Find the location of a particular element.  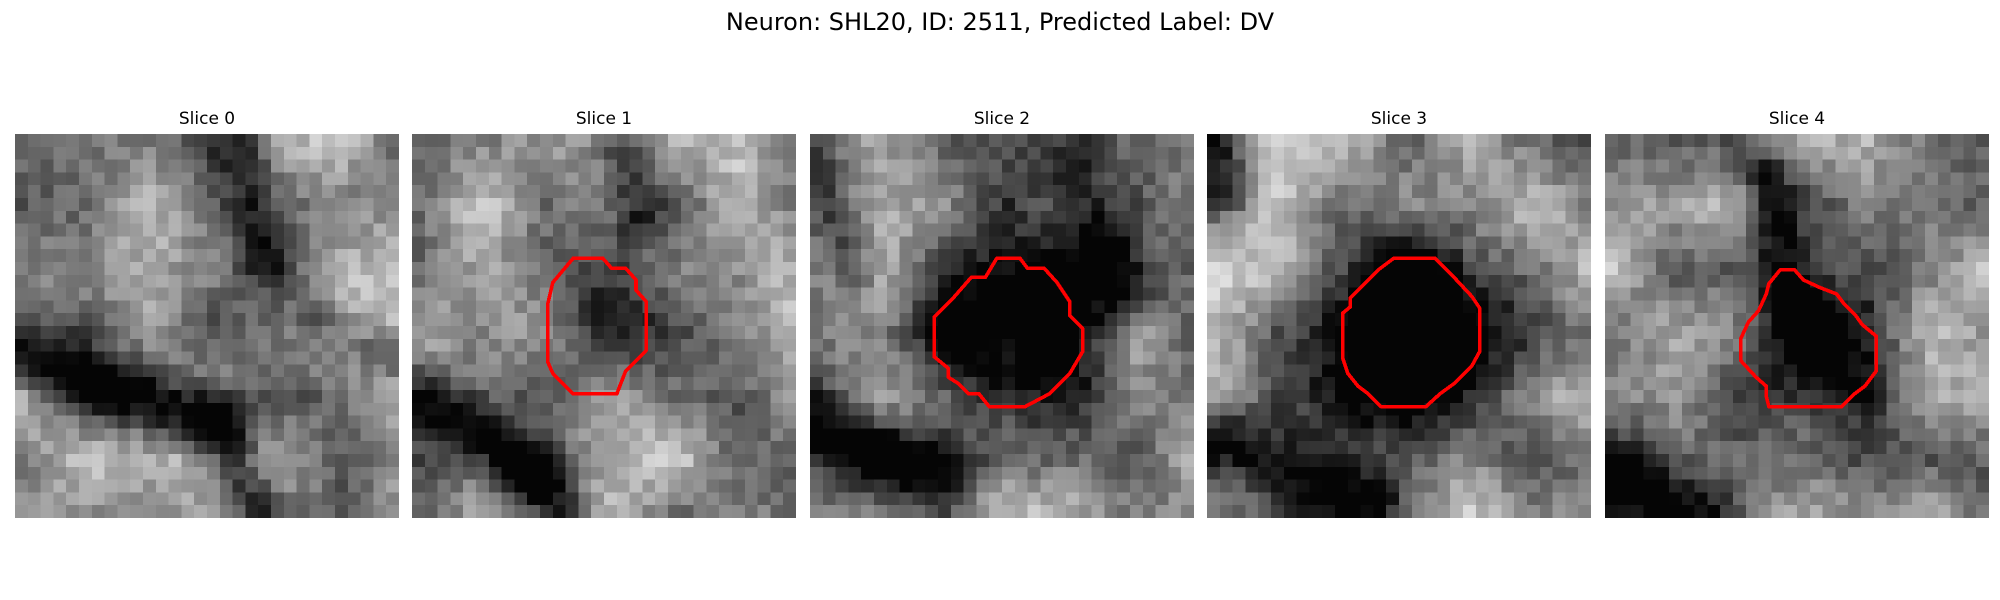

slice-title: Slice 4 is located at coordinates (1797, 119).